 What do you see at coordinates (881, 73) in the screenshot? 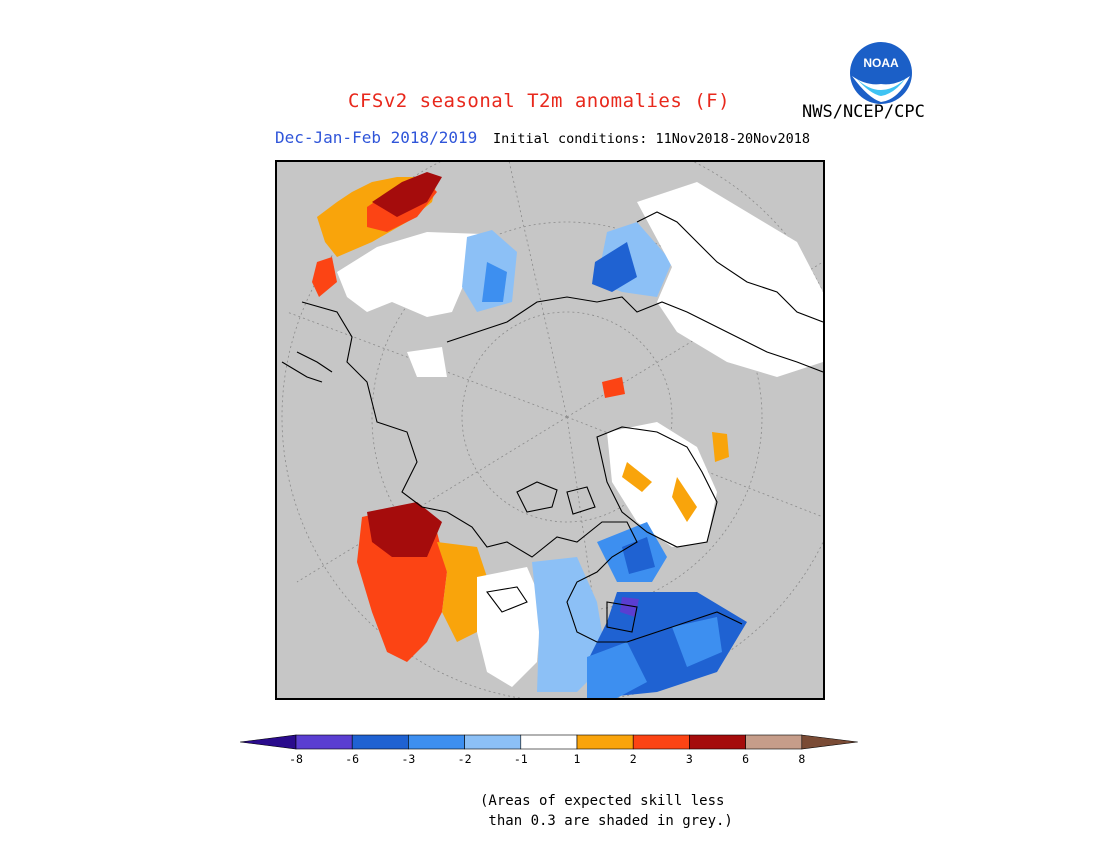
I see `noaa-logo: NOAA` at bounding box center [881, 73].